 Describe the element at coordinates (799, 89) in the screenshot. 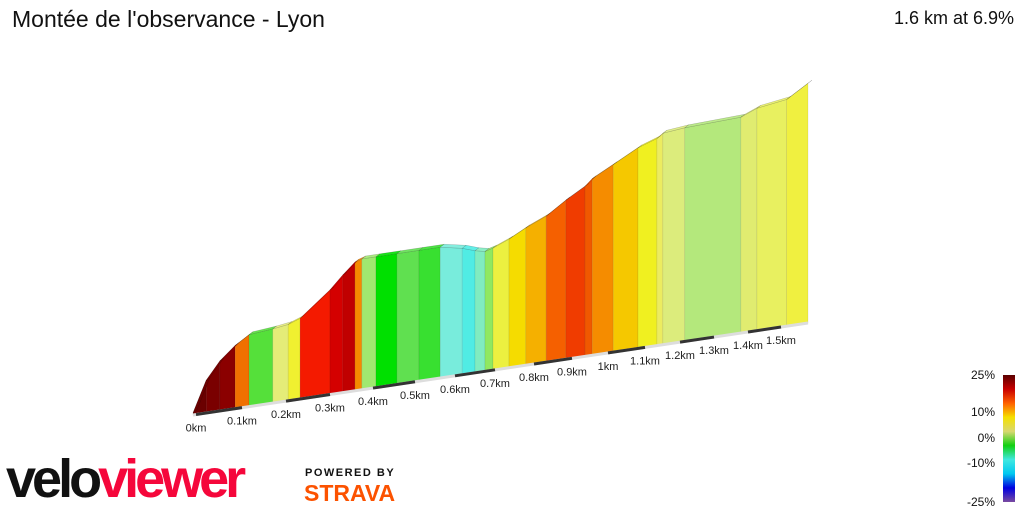

I see `profile-ridge` at that location.